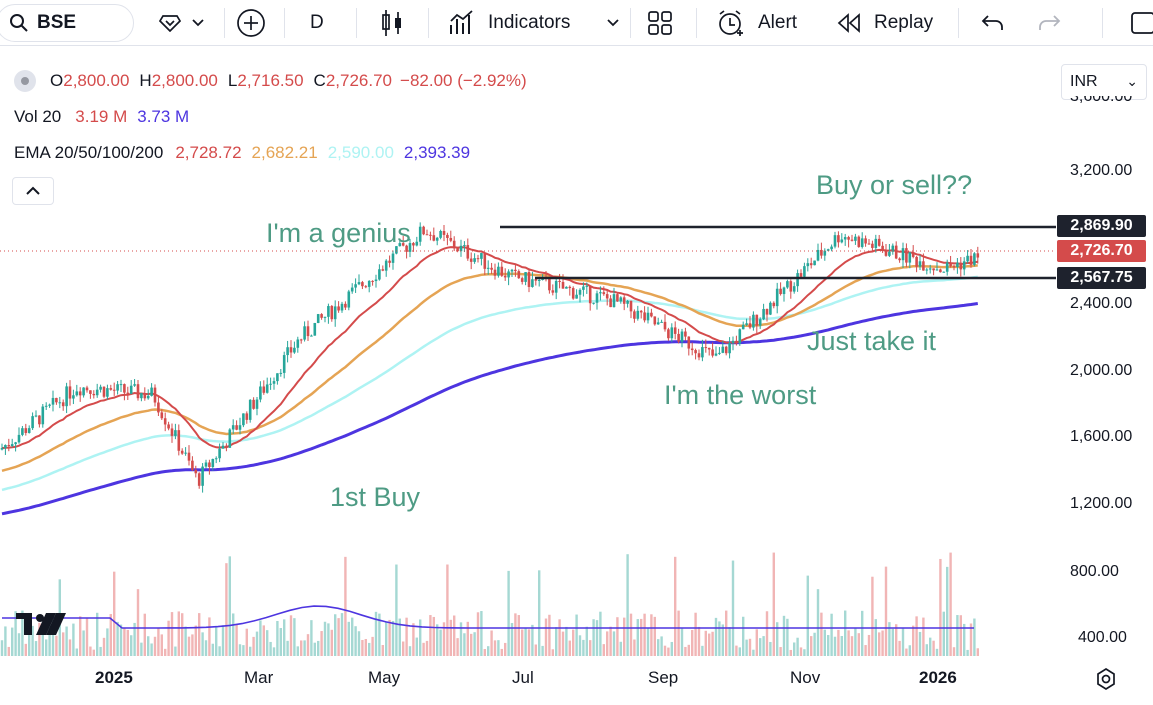  Describe the element at coordinates (740, 395) in the screenshot. I see `annotation-worst: I'm the worst` at that location.